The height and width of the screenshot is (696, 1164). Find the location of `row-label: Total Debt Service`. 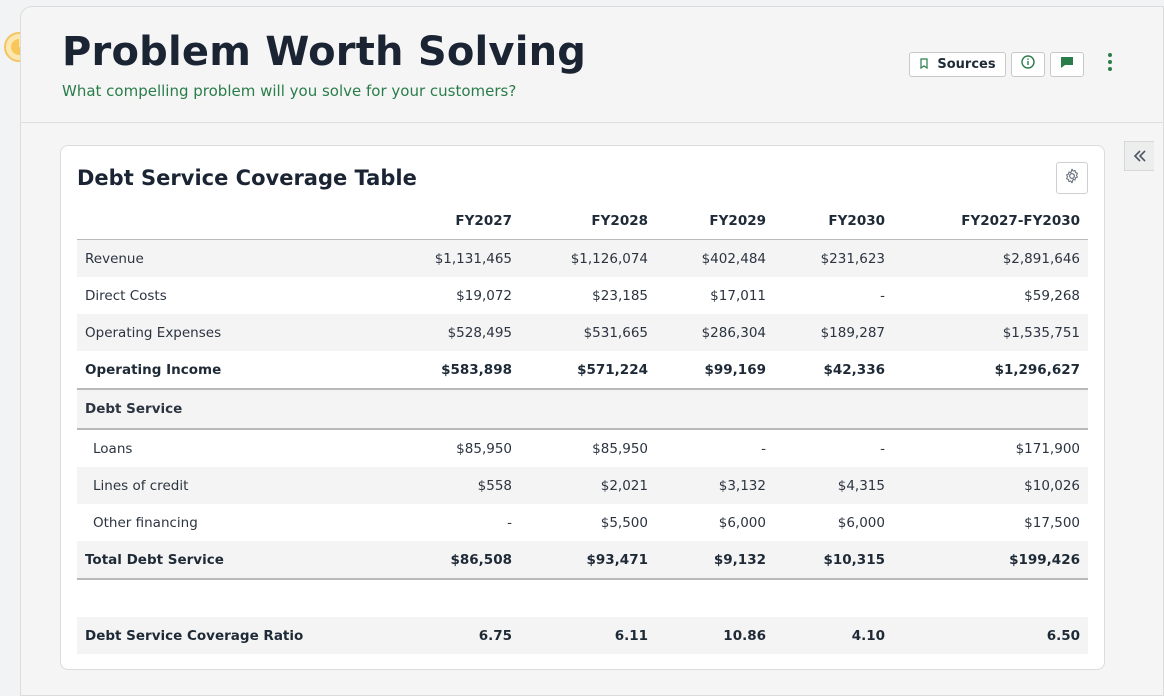

row-label: Total Debt Service is located at coordinates (194, 560).